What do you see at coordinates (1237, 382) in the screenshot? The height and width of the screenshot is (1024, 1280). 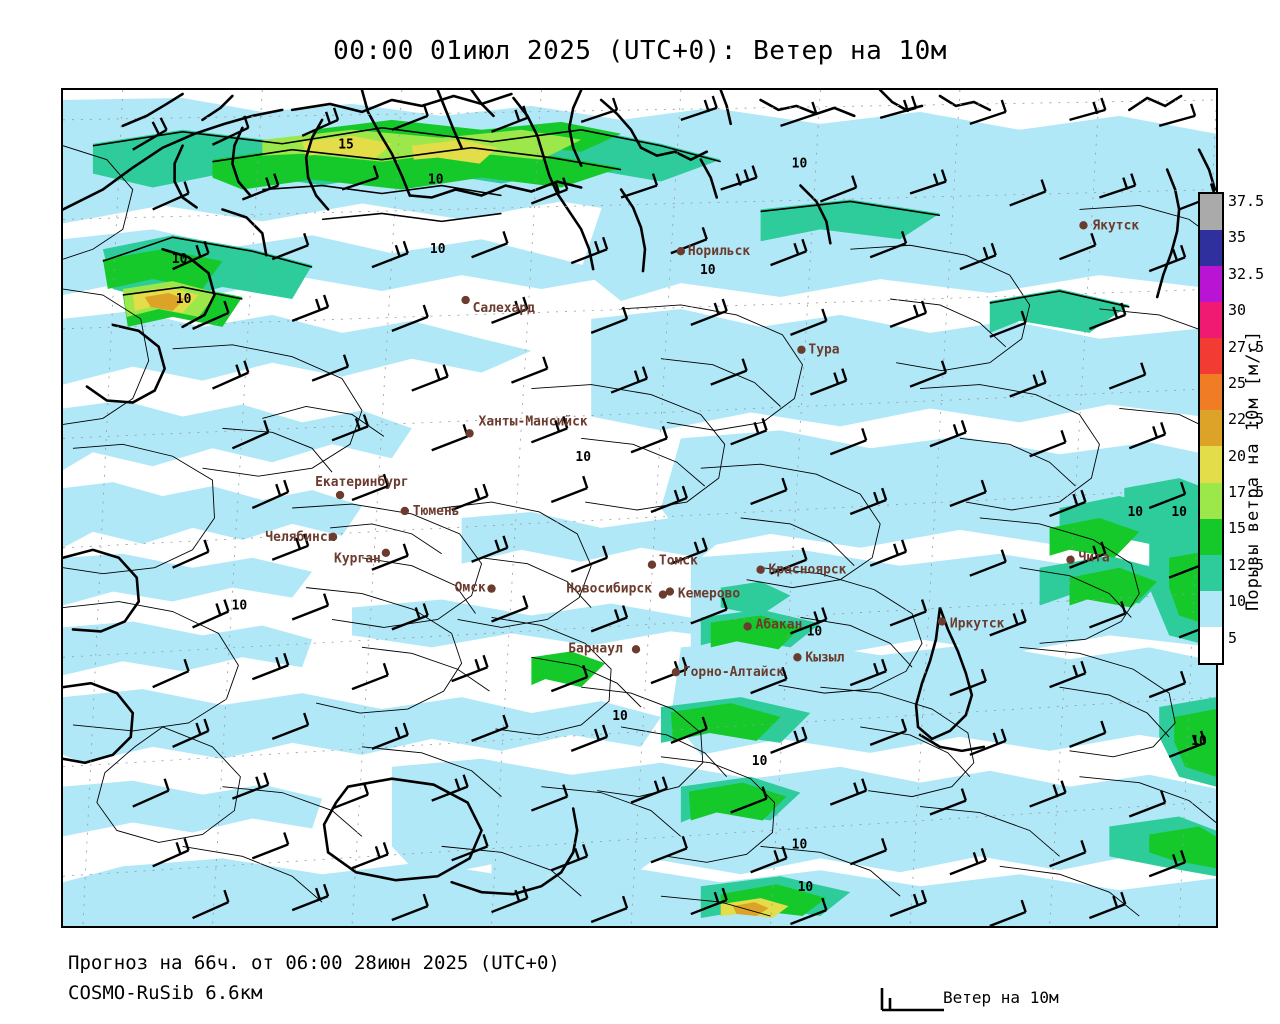 I see `colorbar-tick-25: 25` at bounding box center [1237, 382].